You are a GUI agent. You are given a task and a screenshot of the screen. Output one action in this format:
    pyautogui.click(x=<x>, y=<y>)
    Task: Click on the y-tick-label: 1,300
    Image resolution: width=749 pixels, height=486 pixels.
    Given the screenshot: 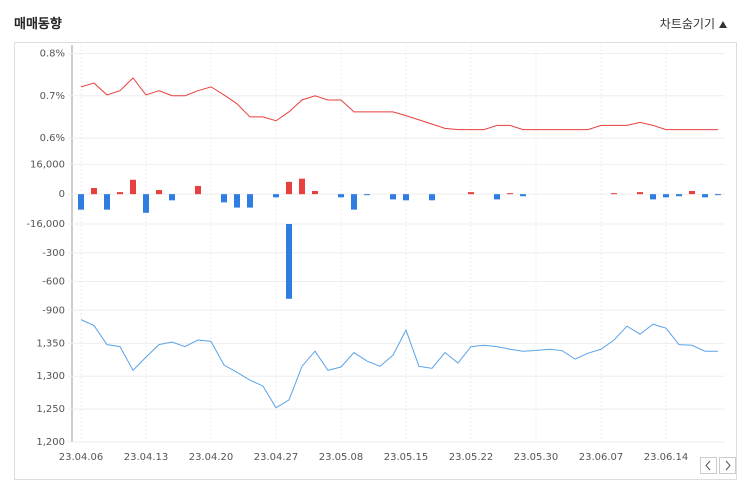 What is the action you would take?
    pyautogui.click(x=50, y=376)
    